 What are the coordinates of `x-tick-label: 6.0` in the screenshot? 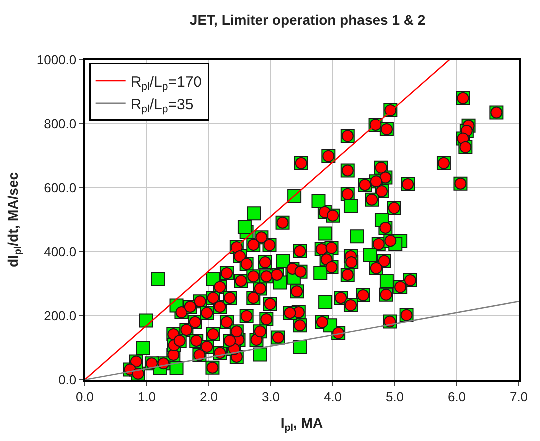 It's located at (457, 396).